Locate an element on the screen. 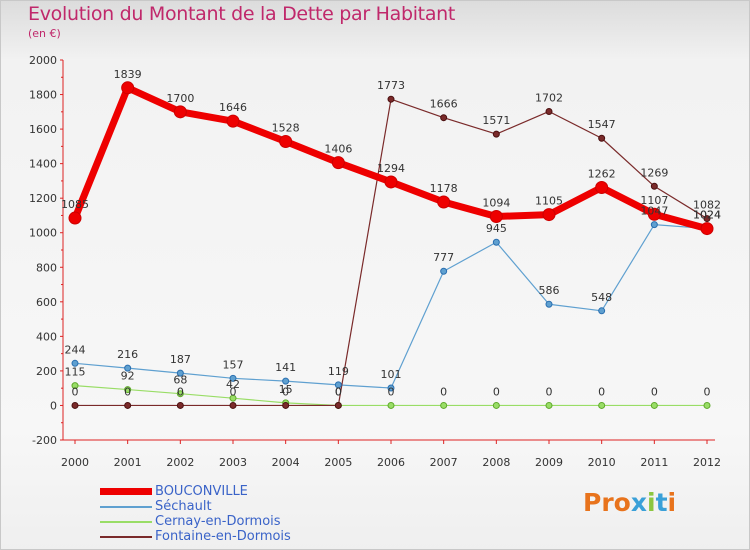 Image resolution: width=750 pixels, height=550 pixels. y-tick-label: 800 is located at coordinates (46, 267).